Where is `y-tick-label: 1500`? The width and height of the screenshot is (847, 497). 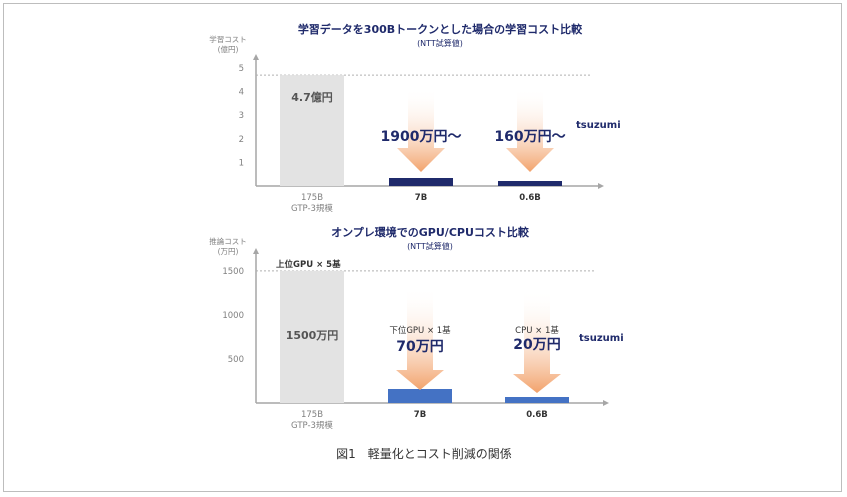 y-tick-label: 1500 is located at coordinates (233, 272).